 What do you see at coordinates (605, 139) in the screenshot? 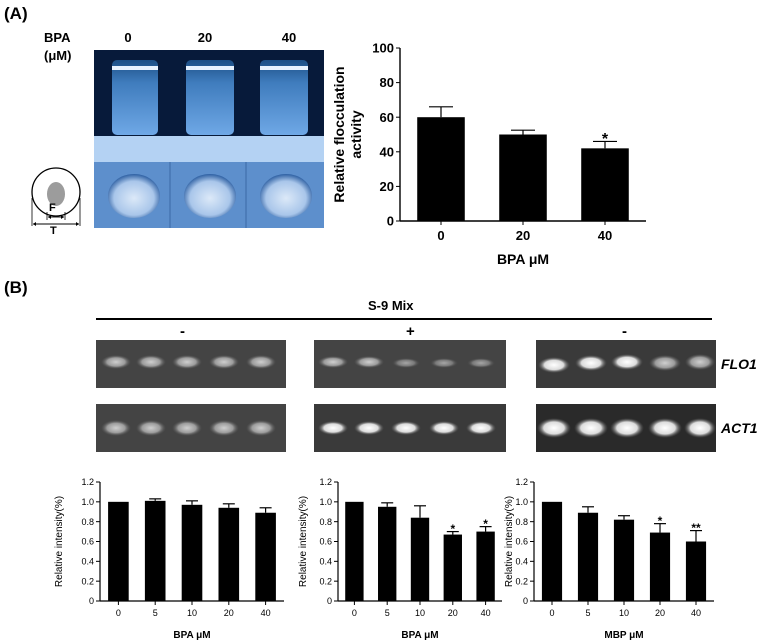
I see `chart-a-significance-2: *` at bounding box center [605, 139].